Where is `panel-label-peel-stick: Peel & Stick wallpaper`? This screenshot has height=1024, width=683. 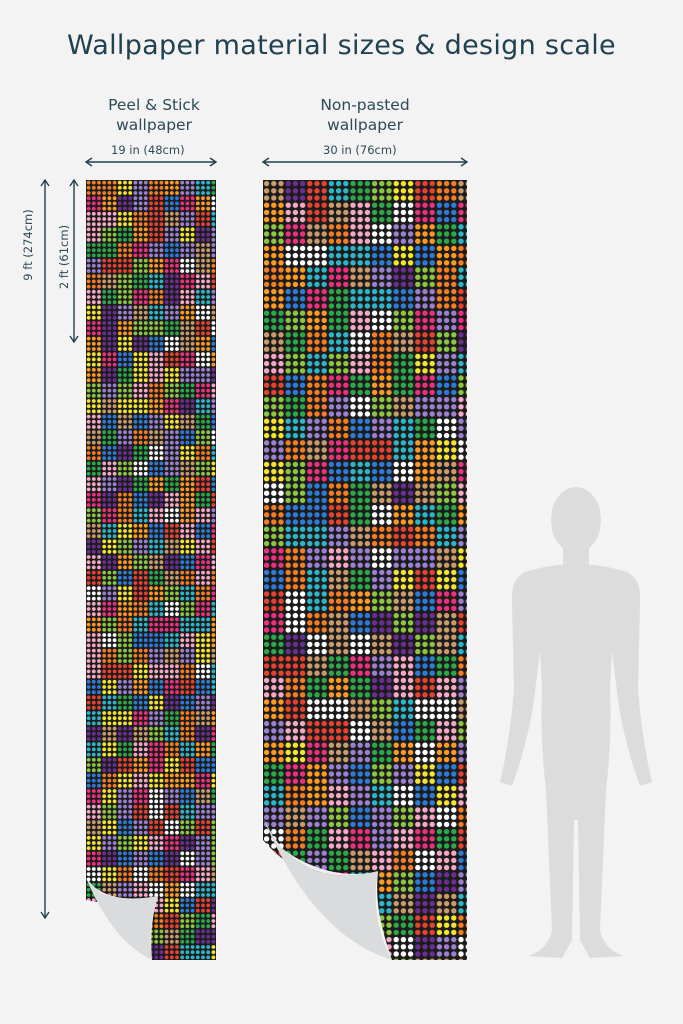
panel-label-peel-stick: Peel & Stick wallpaper is located at coordinates (154, 115).